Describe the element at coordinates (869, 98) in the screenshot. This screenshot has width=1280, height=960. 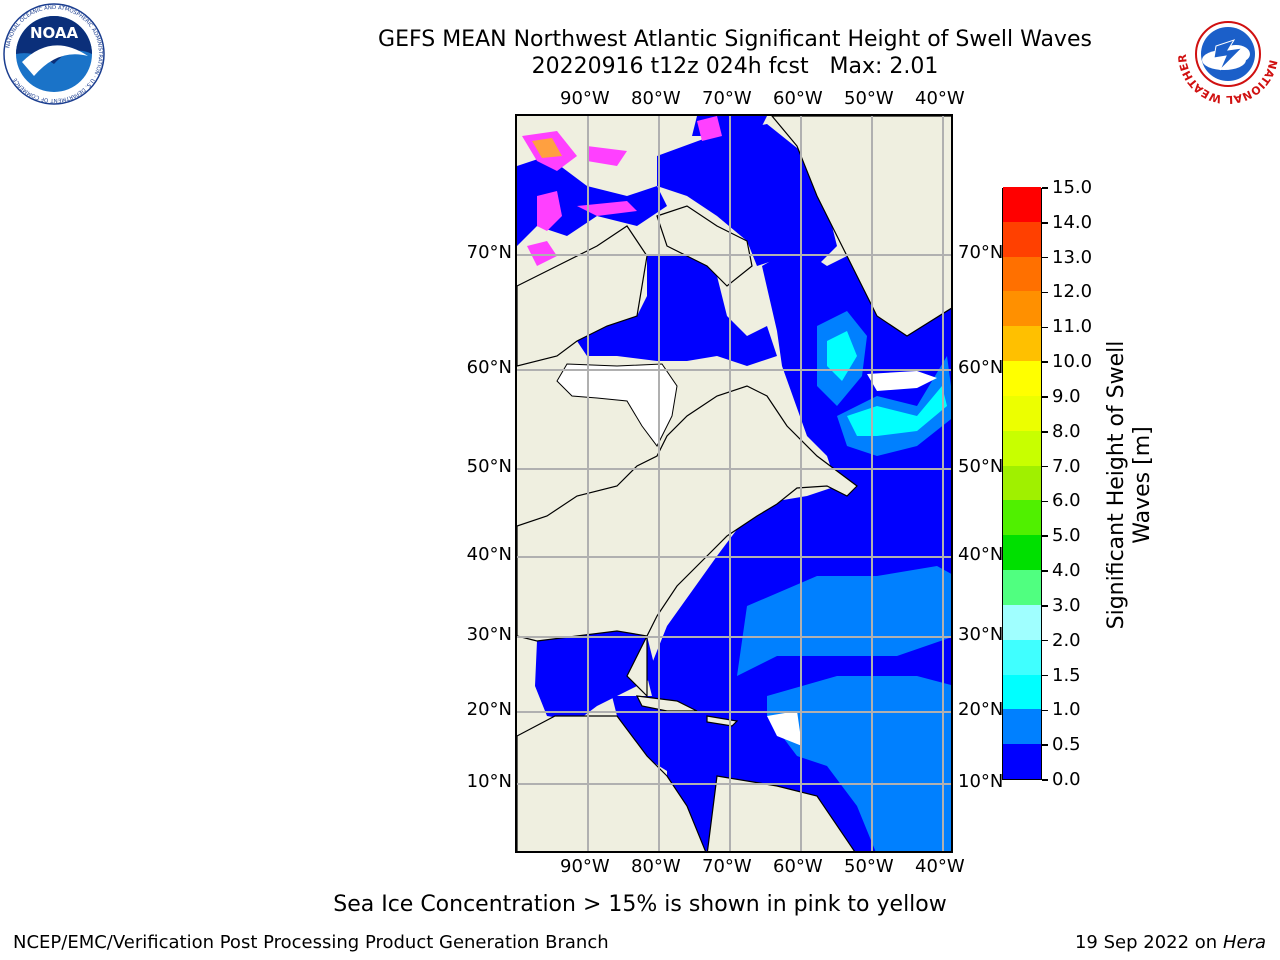
I see `lon-label-top: 50°W` at that location.